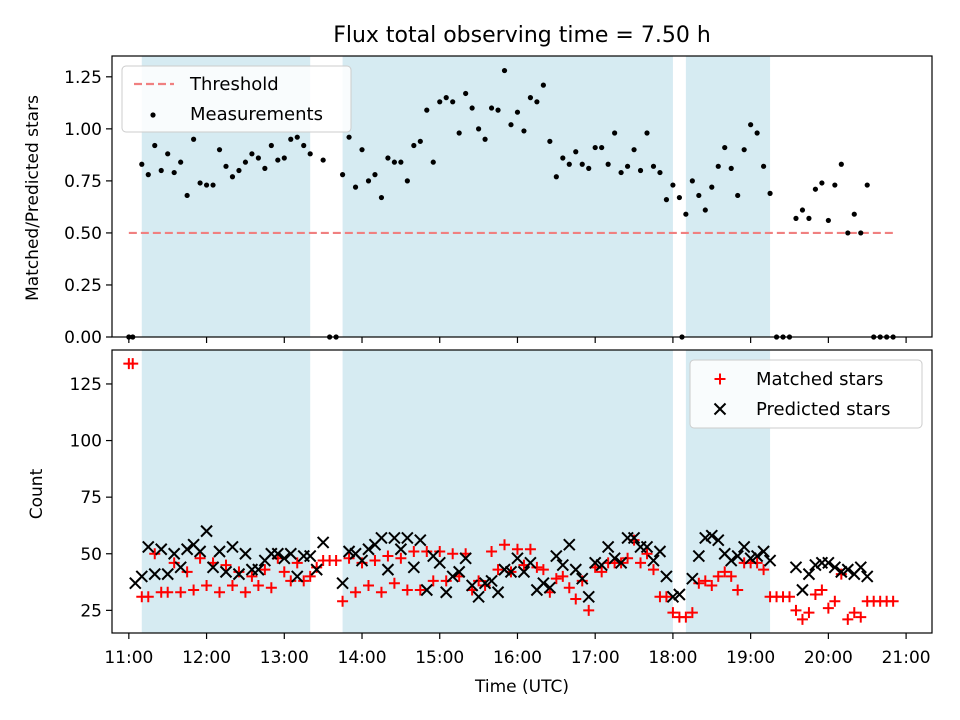 The width and height of the screenshot is (960, 720). I want to click on x-axis-label: Time (UTC), so click(521, 687).